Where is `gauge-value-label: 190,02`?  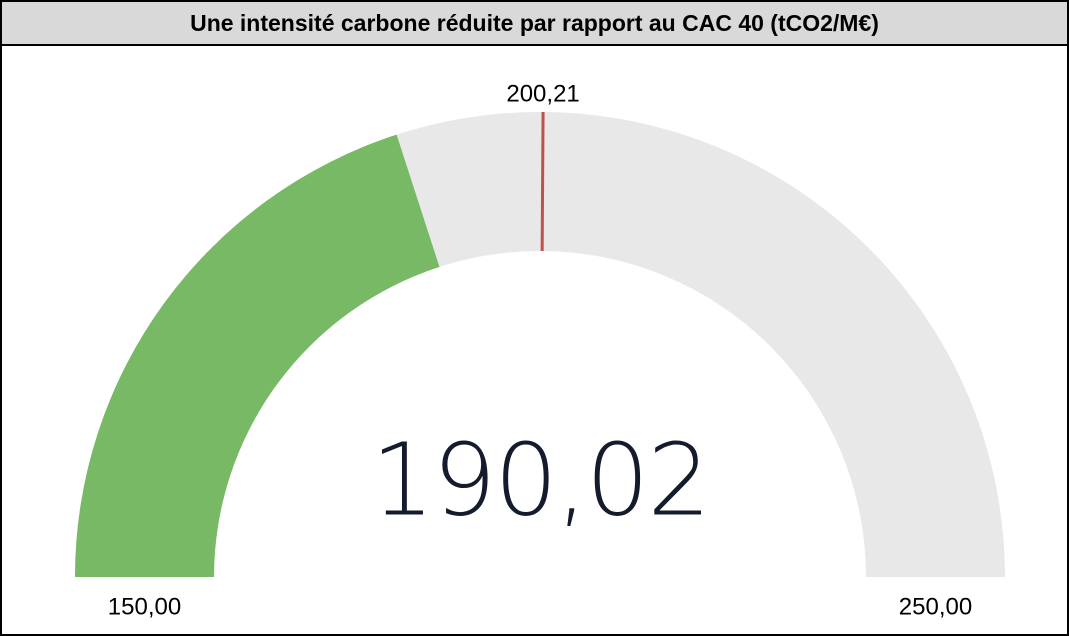
gauge-value-label: 190,02 is located at coordinates (540, 479).